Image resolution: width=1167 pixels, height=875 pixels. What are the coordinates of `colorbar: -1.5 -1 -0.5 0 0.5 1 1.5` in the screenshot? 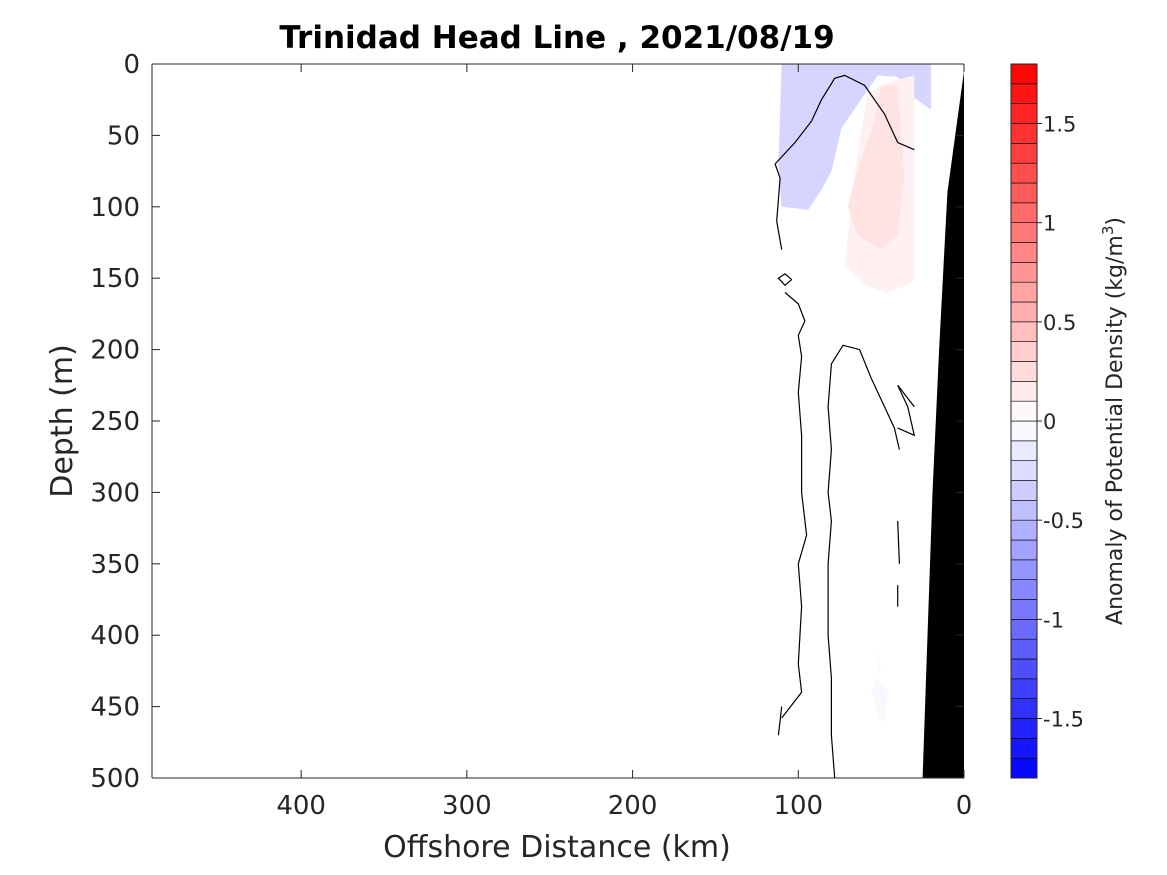 It's located at (1047, 421).